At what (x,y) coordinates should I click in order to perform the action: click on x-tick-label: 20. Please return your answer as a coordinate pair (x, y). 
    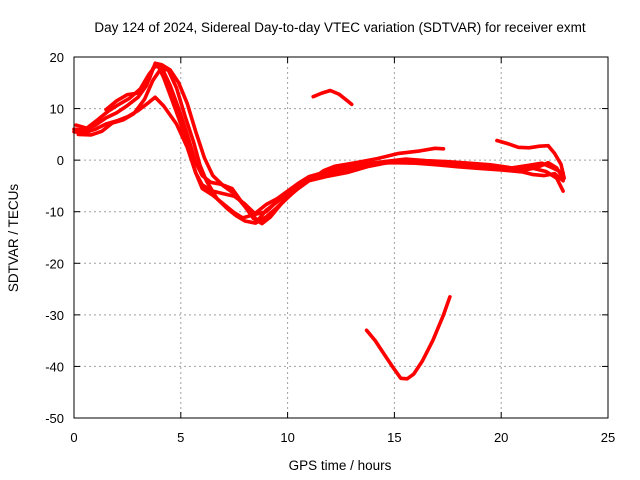
    Looking at the image, I should click on (501, 437).